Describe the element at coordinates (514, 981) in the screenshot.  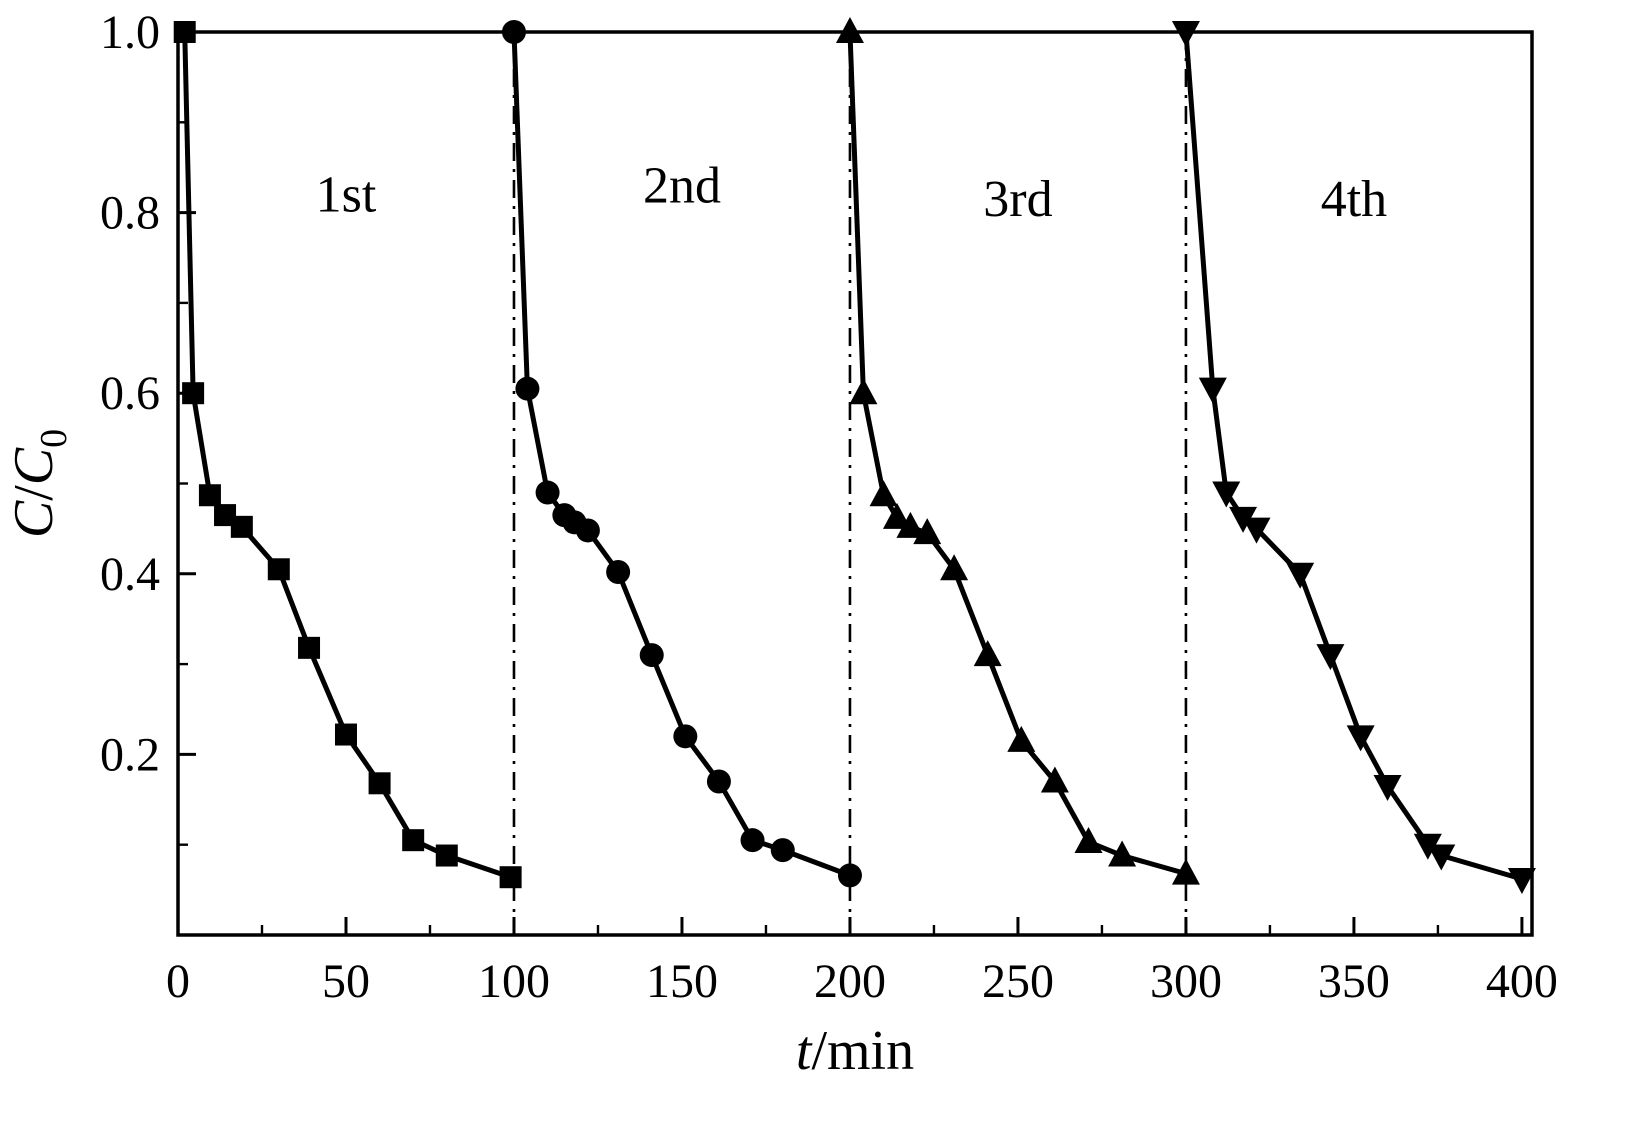
I see `x-tick-label: 100` at that location.